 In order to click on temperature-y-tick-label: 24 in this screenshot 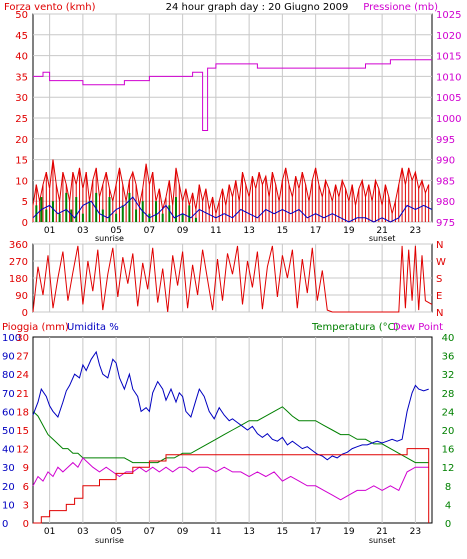, I will do `click(448, 412)`.